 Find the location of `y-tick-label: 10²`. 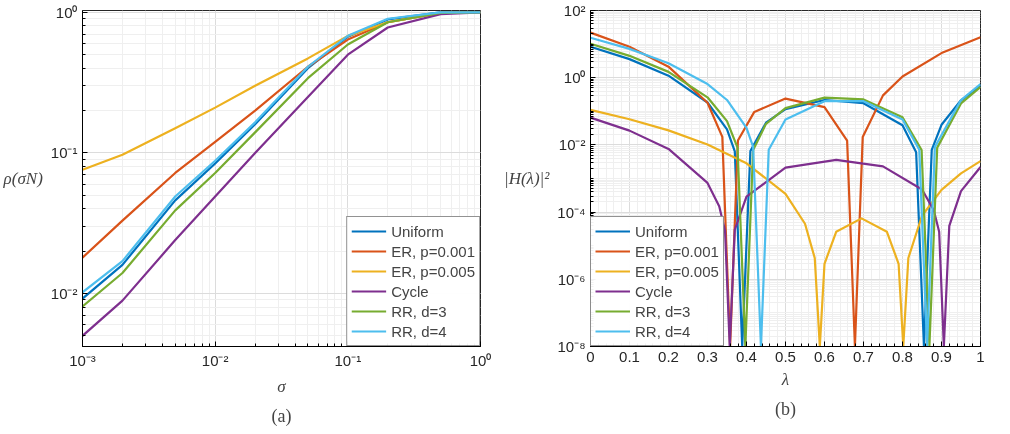

y-tick-label: 10² is located at coordinates (574, 10).